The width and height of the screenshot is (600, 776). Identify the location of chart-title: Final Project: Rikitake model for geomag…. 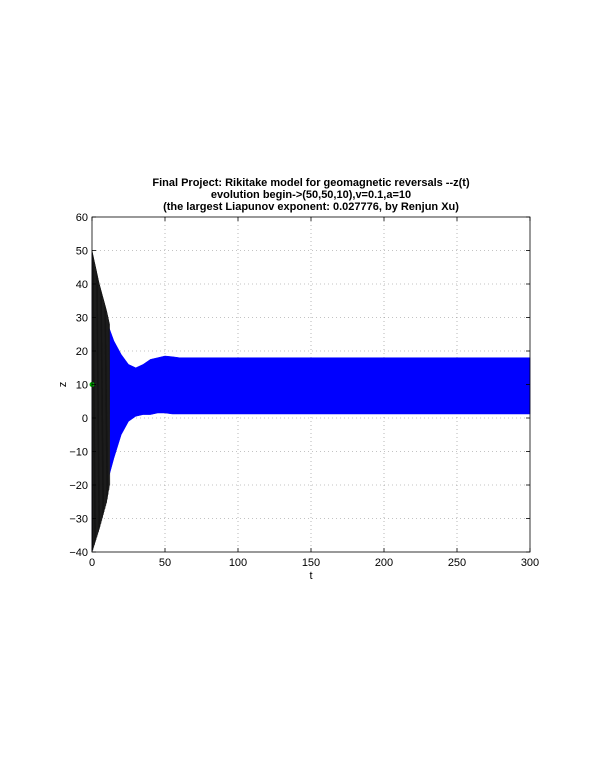
(311, 195).